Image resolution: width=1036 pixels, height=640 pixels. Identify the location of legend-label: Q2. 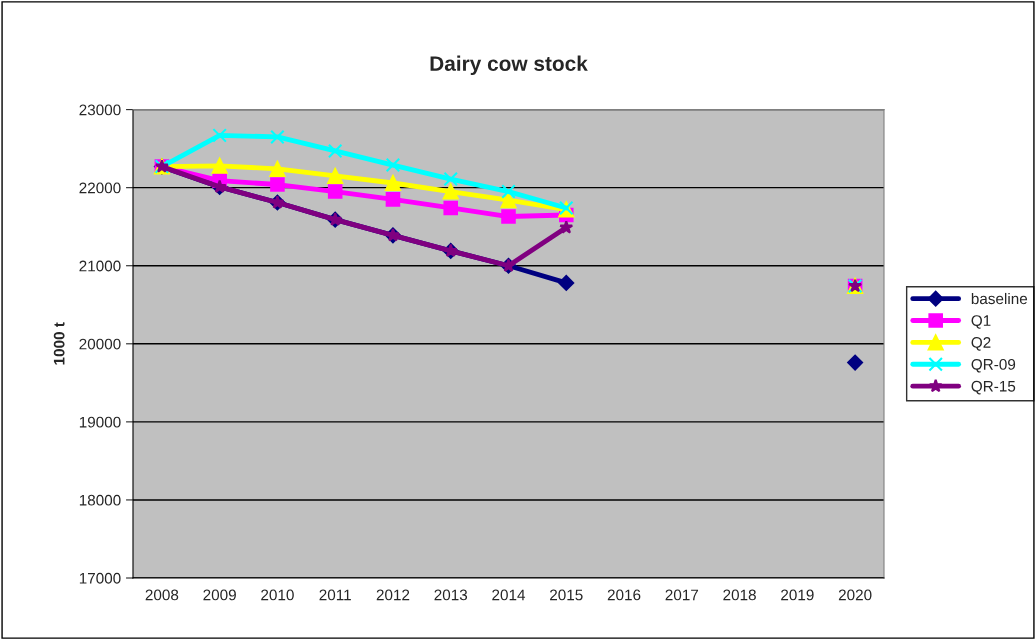
(981, 344).